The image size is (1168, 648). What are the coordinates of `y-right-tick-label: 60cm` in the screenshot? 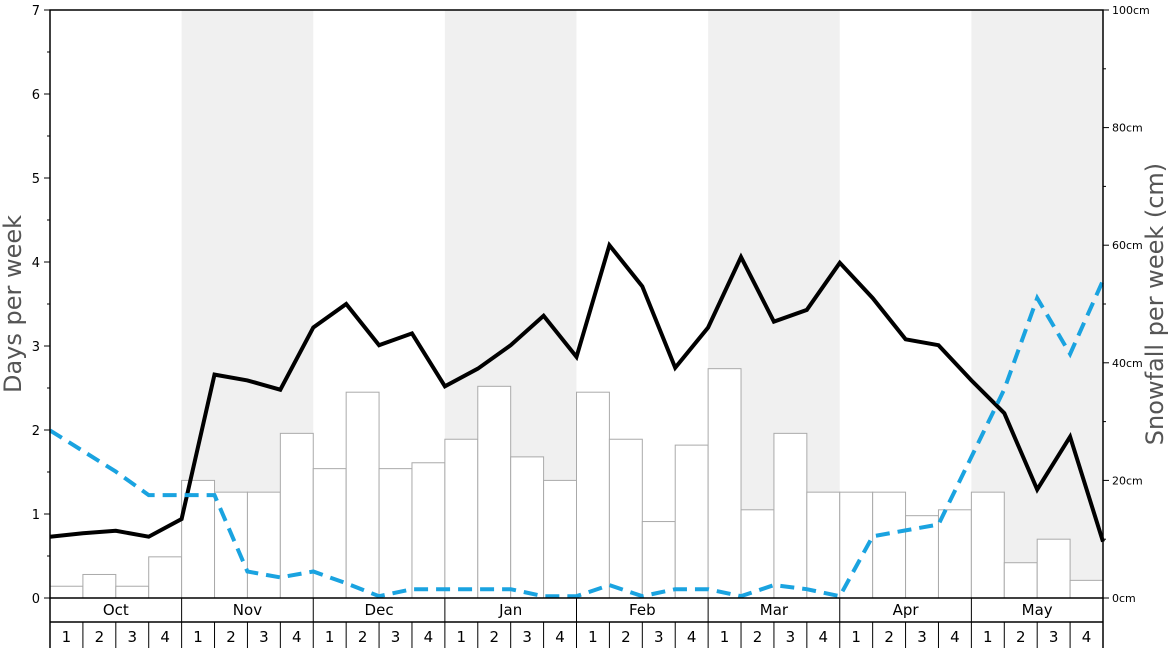 It's located at (1127, 245).